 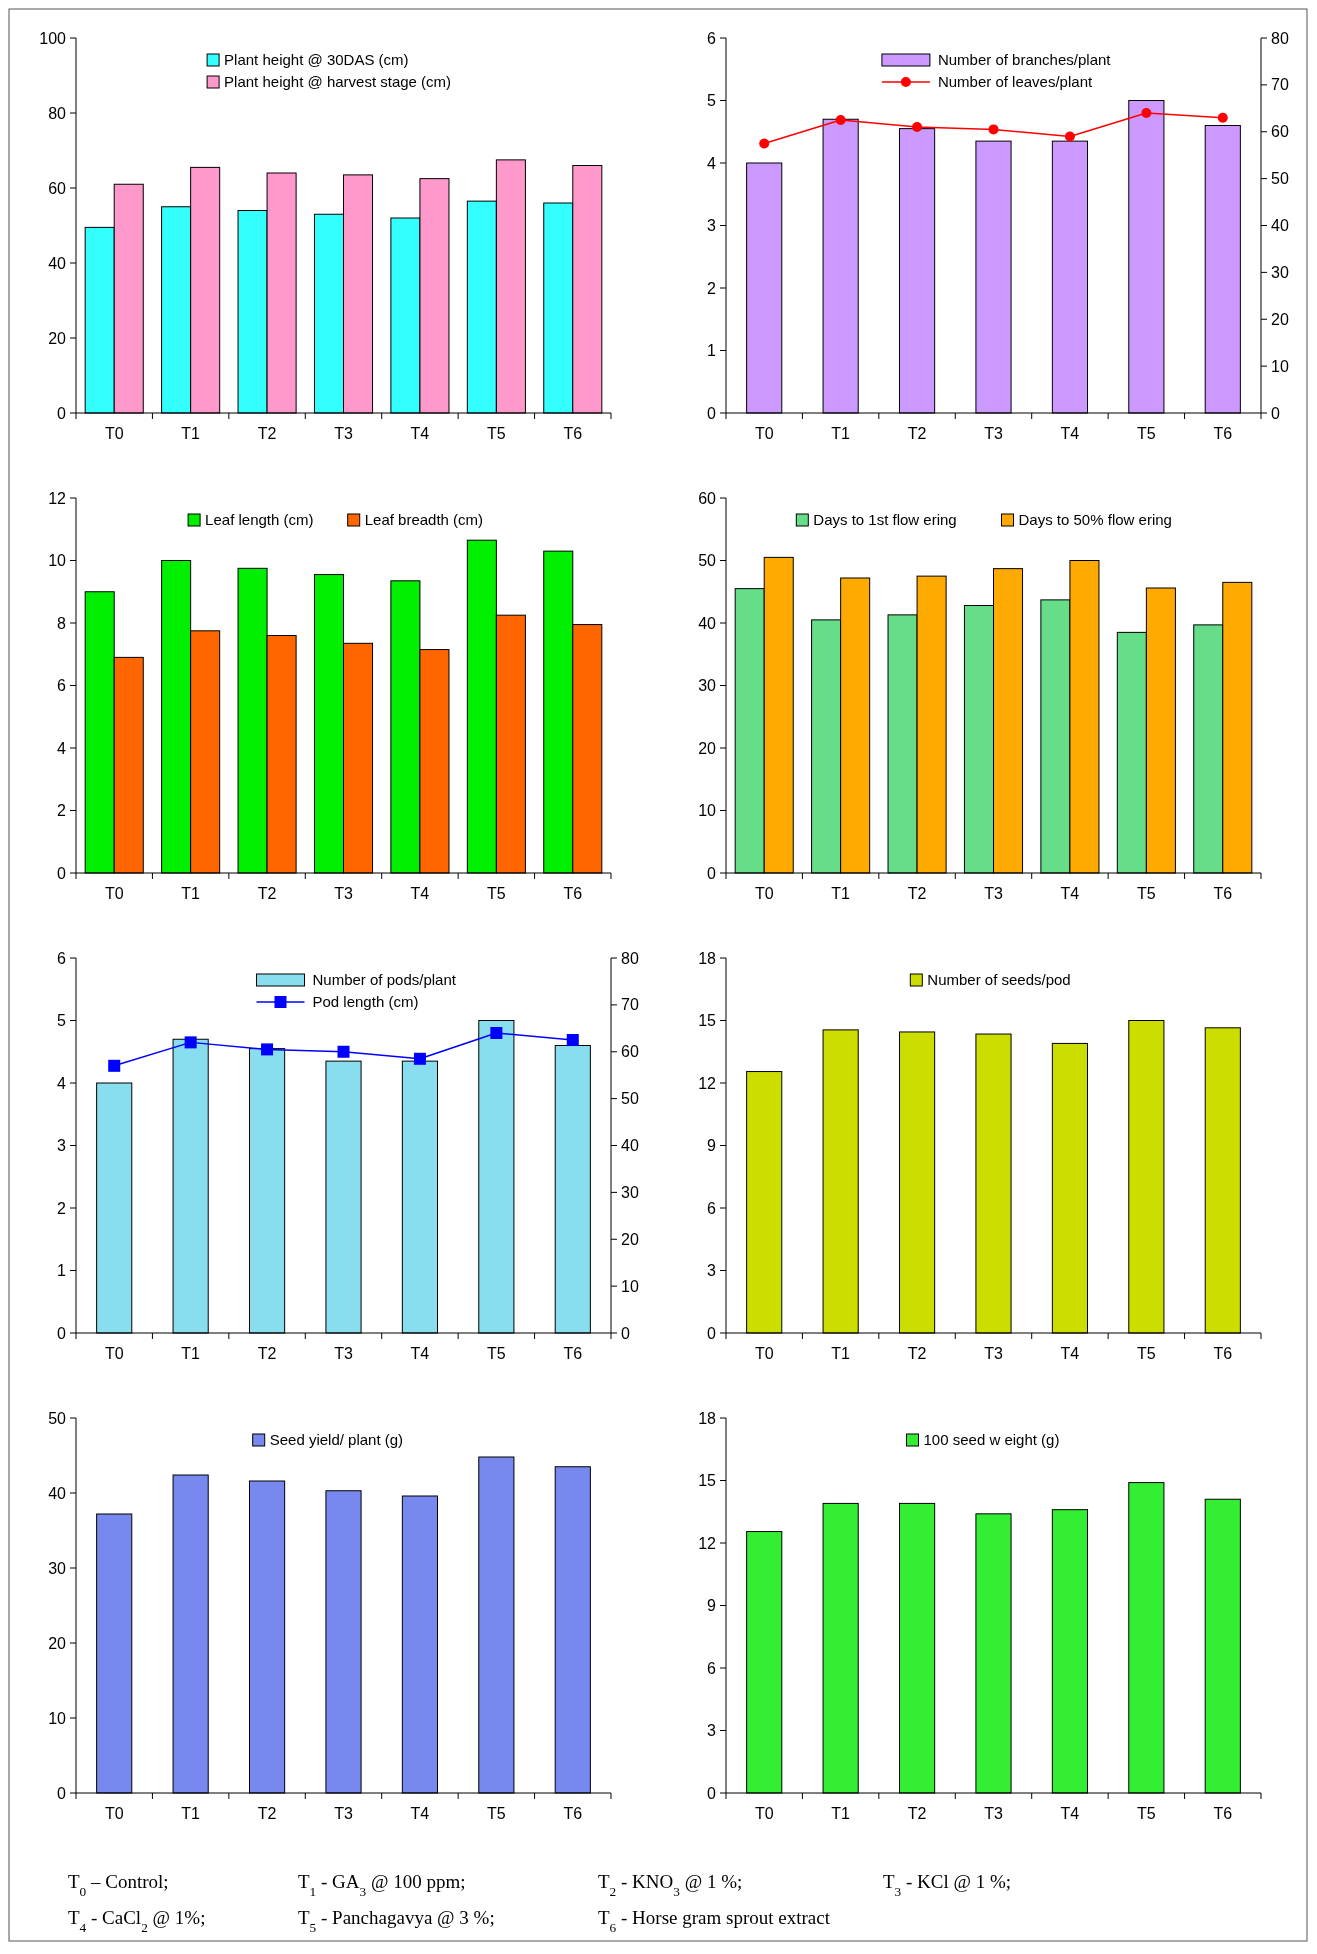 What do you see at coordinates (670, 1885) in the screenshot?
I see `text: T$_{2}$ - KNO$_{3}$ @ 1 %;` at bounding box center [670, 1885].